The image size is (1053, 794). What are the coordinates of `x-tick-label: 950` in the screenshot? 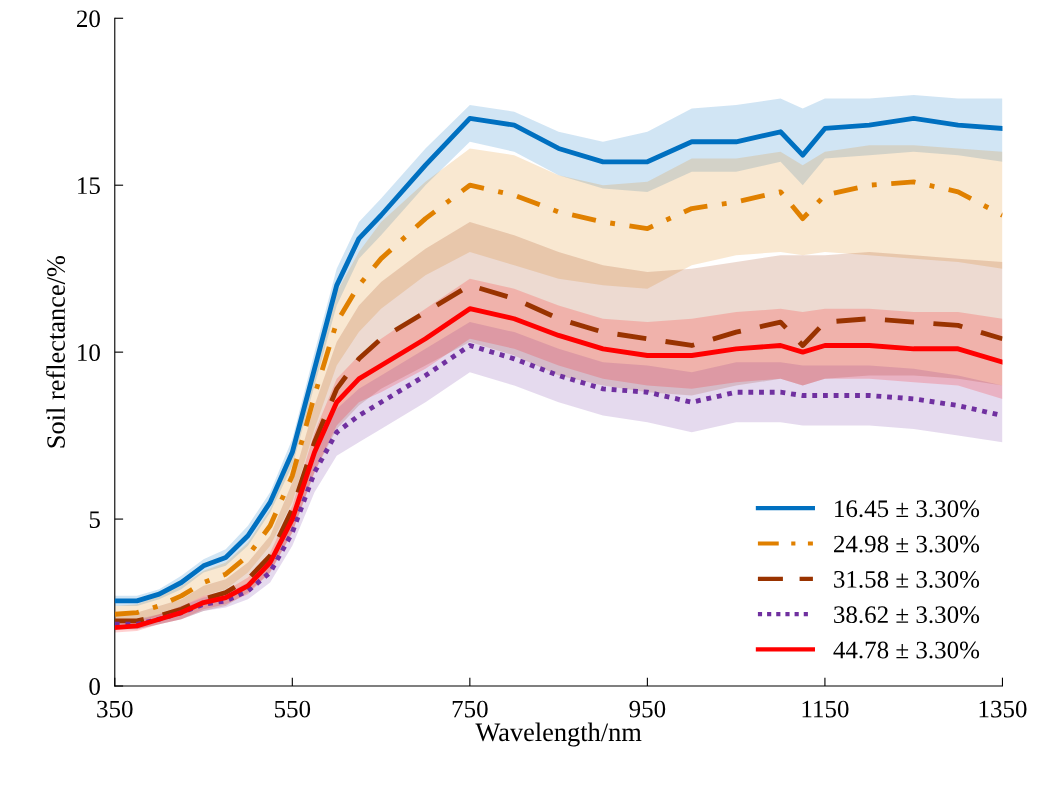 It's located at (647, 709).